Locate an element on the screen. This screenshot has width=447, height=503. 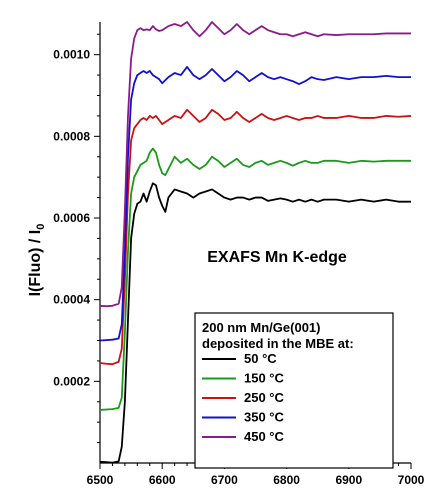
legend-title-line1: 200 nm Mn/Ge(001) is located at coordinates (261, 327).